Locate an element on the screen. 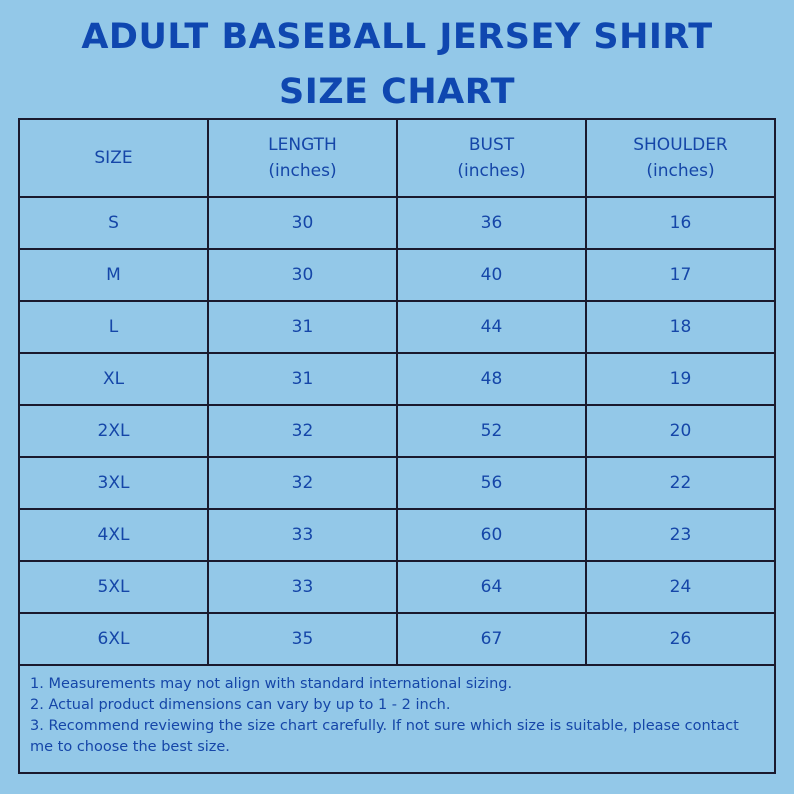 The height and width of the screenshot is (794, 794). length-cell: 35 is located at coordinates (302, 639).